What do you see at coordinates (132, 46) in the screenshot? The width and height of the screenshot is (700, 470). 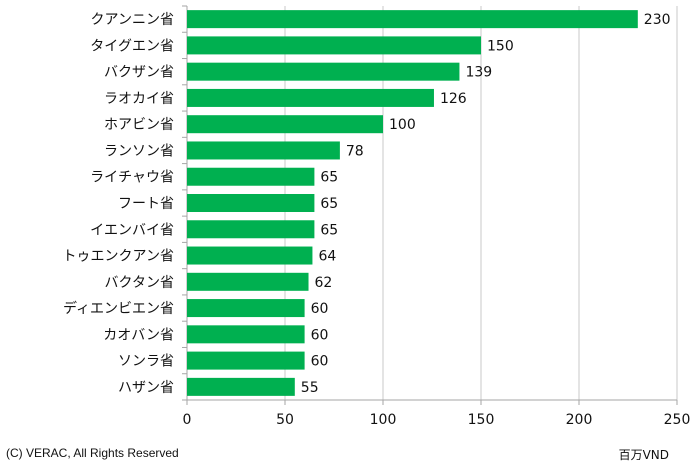 I see `category-label: タイグエン省` at bounding box center [132, 46].